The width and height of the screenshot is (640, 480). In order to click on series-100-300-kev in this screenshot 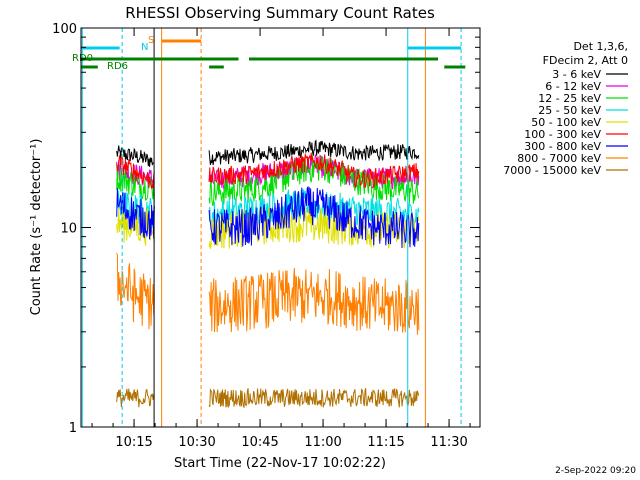, I will do `click(268, 170)`.